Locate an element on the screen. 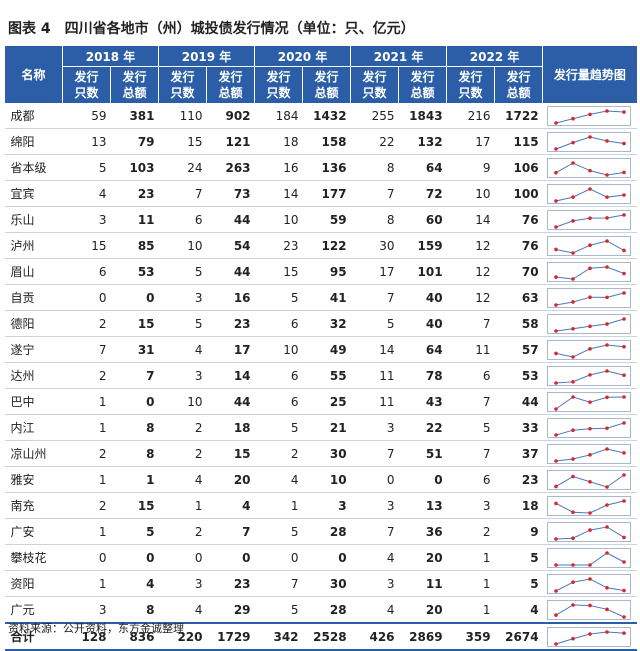 The image size is (640, 651). region-name: 省本级 is located at coordinates (33, 167).